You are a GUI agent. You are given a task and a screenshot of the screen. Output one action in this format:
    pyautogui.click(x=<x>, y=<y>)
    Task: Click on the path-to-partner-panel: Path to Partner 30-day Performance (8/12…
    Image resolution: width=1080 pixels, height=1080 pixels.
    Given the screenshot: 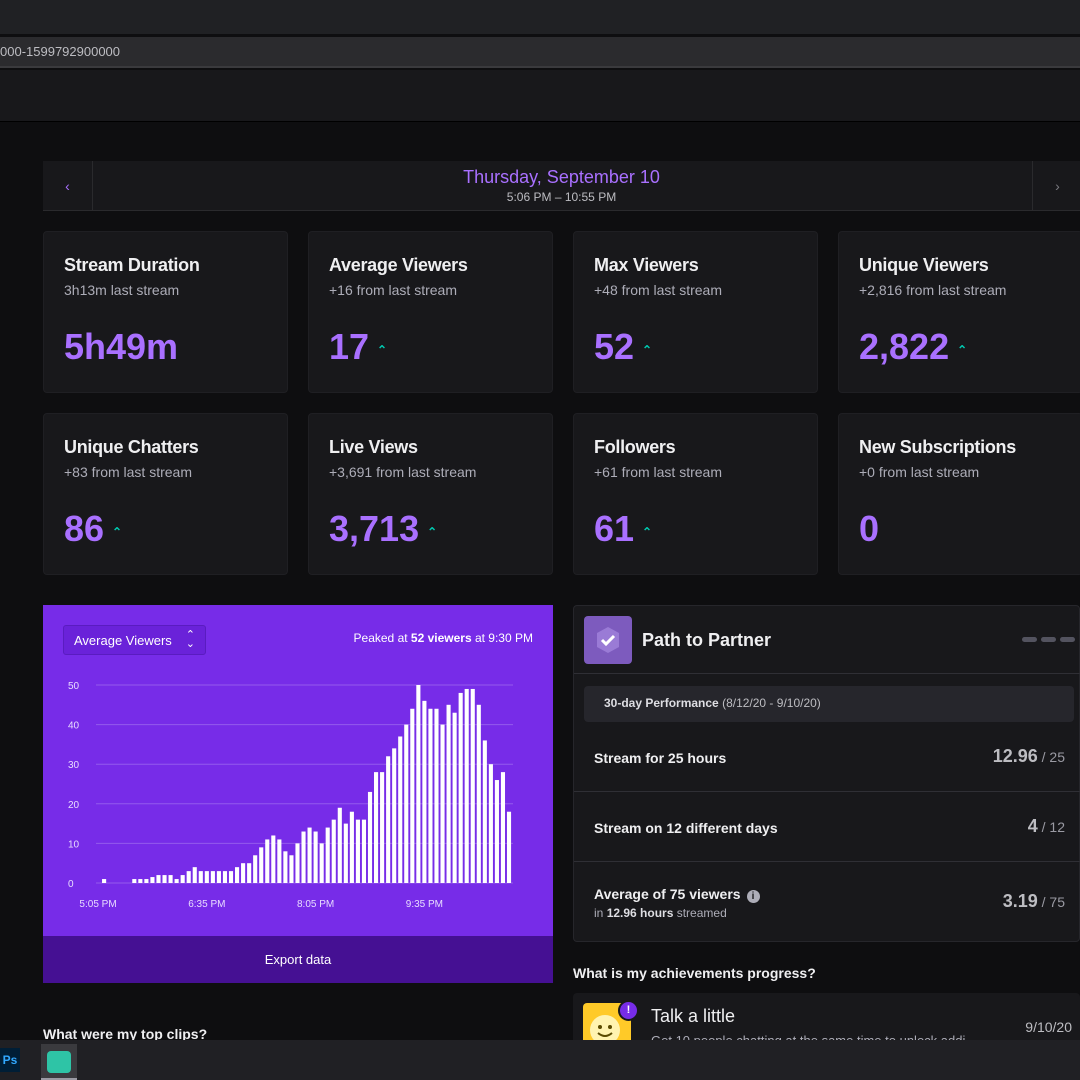 What is the action you would take?
    pyautogui.click(x=826, y=773)
    